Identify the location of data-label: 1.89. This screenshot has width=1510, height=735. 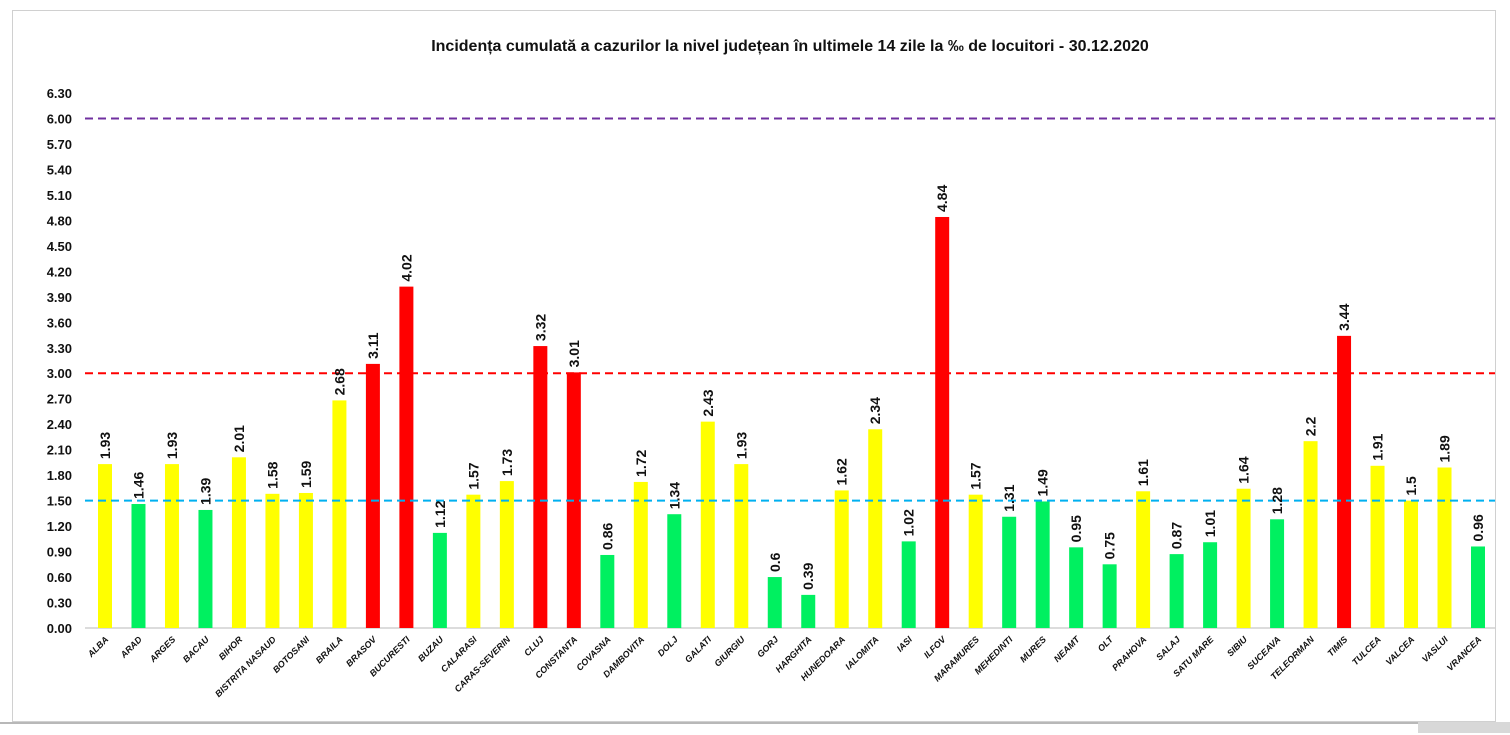
(1445, 448).